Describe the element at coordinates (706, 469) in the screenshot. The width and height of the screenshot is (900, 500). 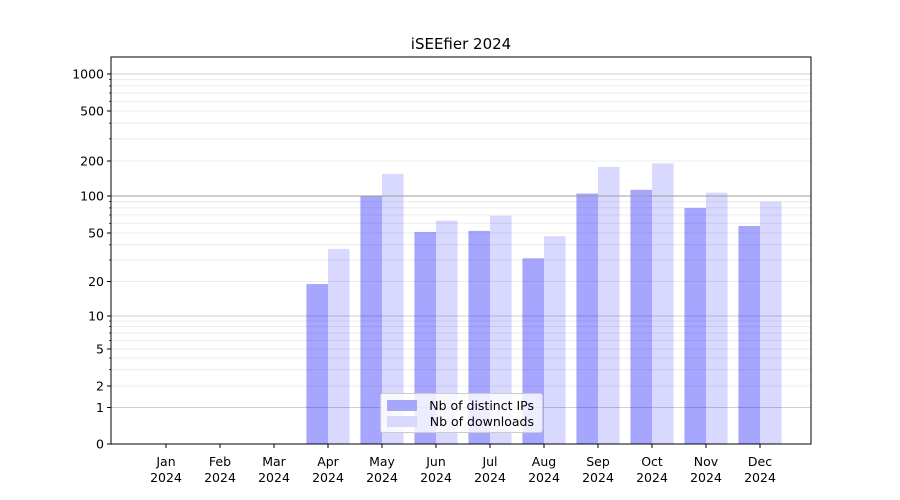
I see `x-tick-label: Nov 2024` at that location.